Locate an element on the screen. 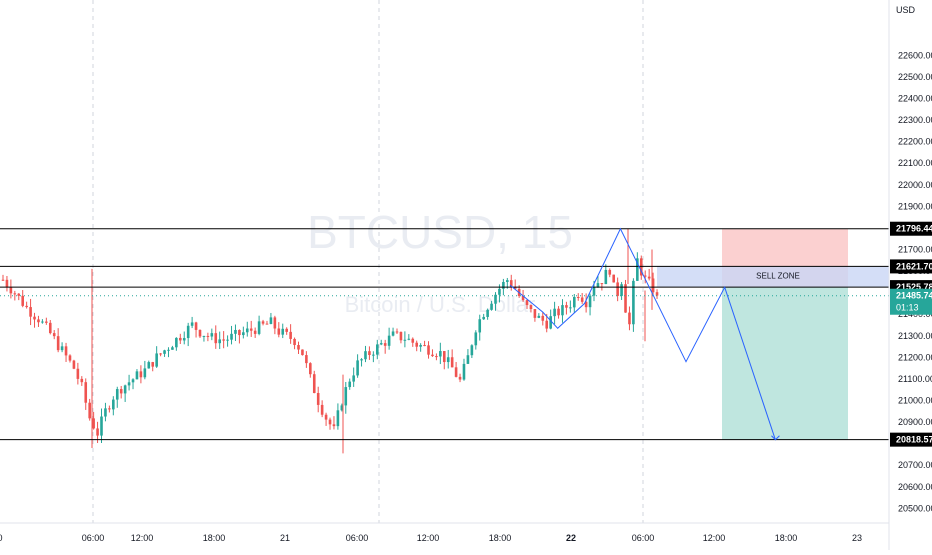 This screenshot has height=555, width=932. time-tick-label: 22 is located at coordinates (571, 538).